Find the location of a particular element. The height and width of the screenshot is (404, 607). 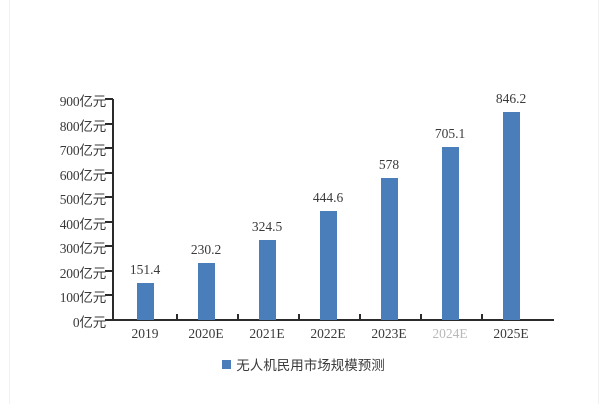

y-axis-tick-label: 200亿元 is located at coordinates (73, 271).